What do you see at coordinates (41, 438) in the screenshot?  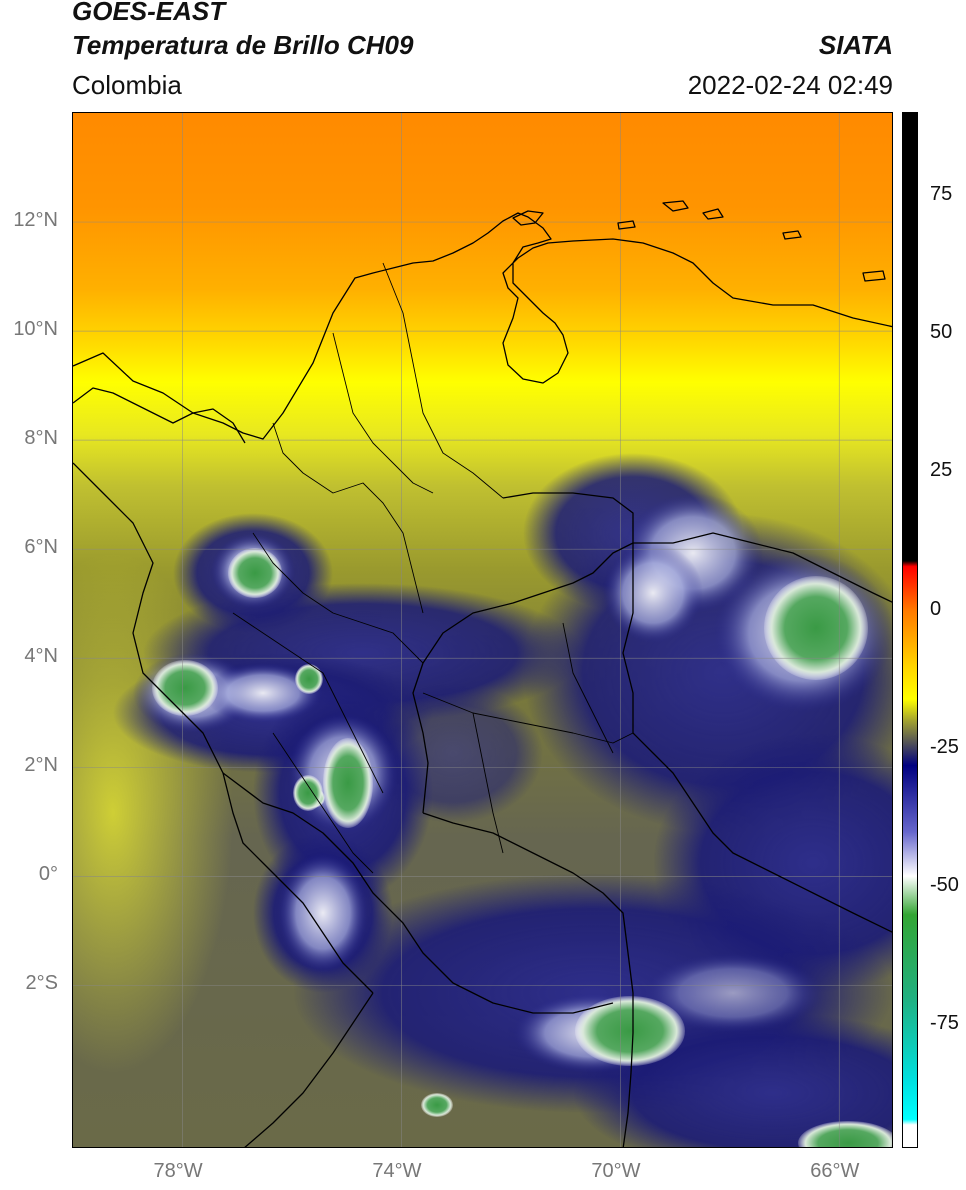 I see `lat-tick-label: 8°N` at bounding box center [41, 438].